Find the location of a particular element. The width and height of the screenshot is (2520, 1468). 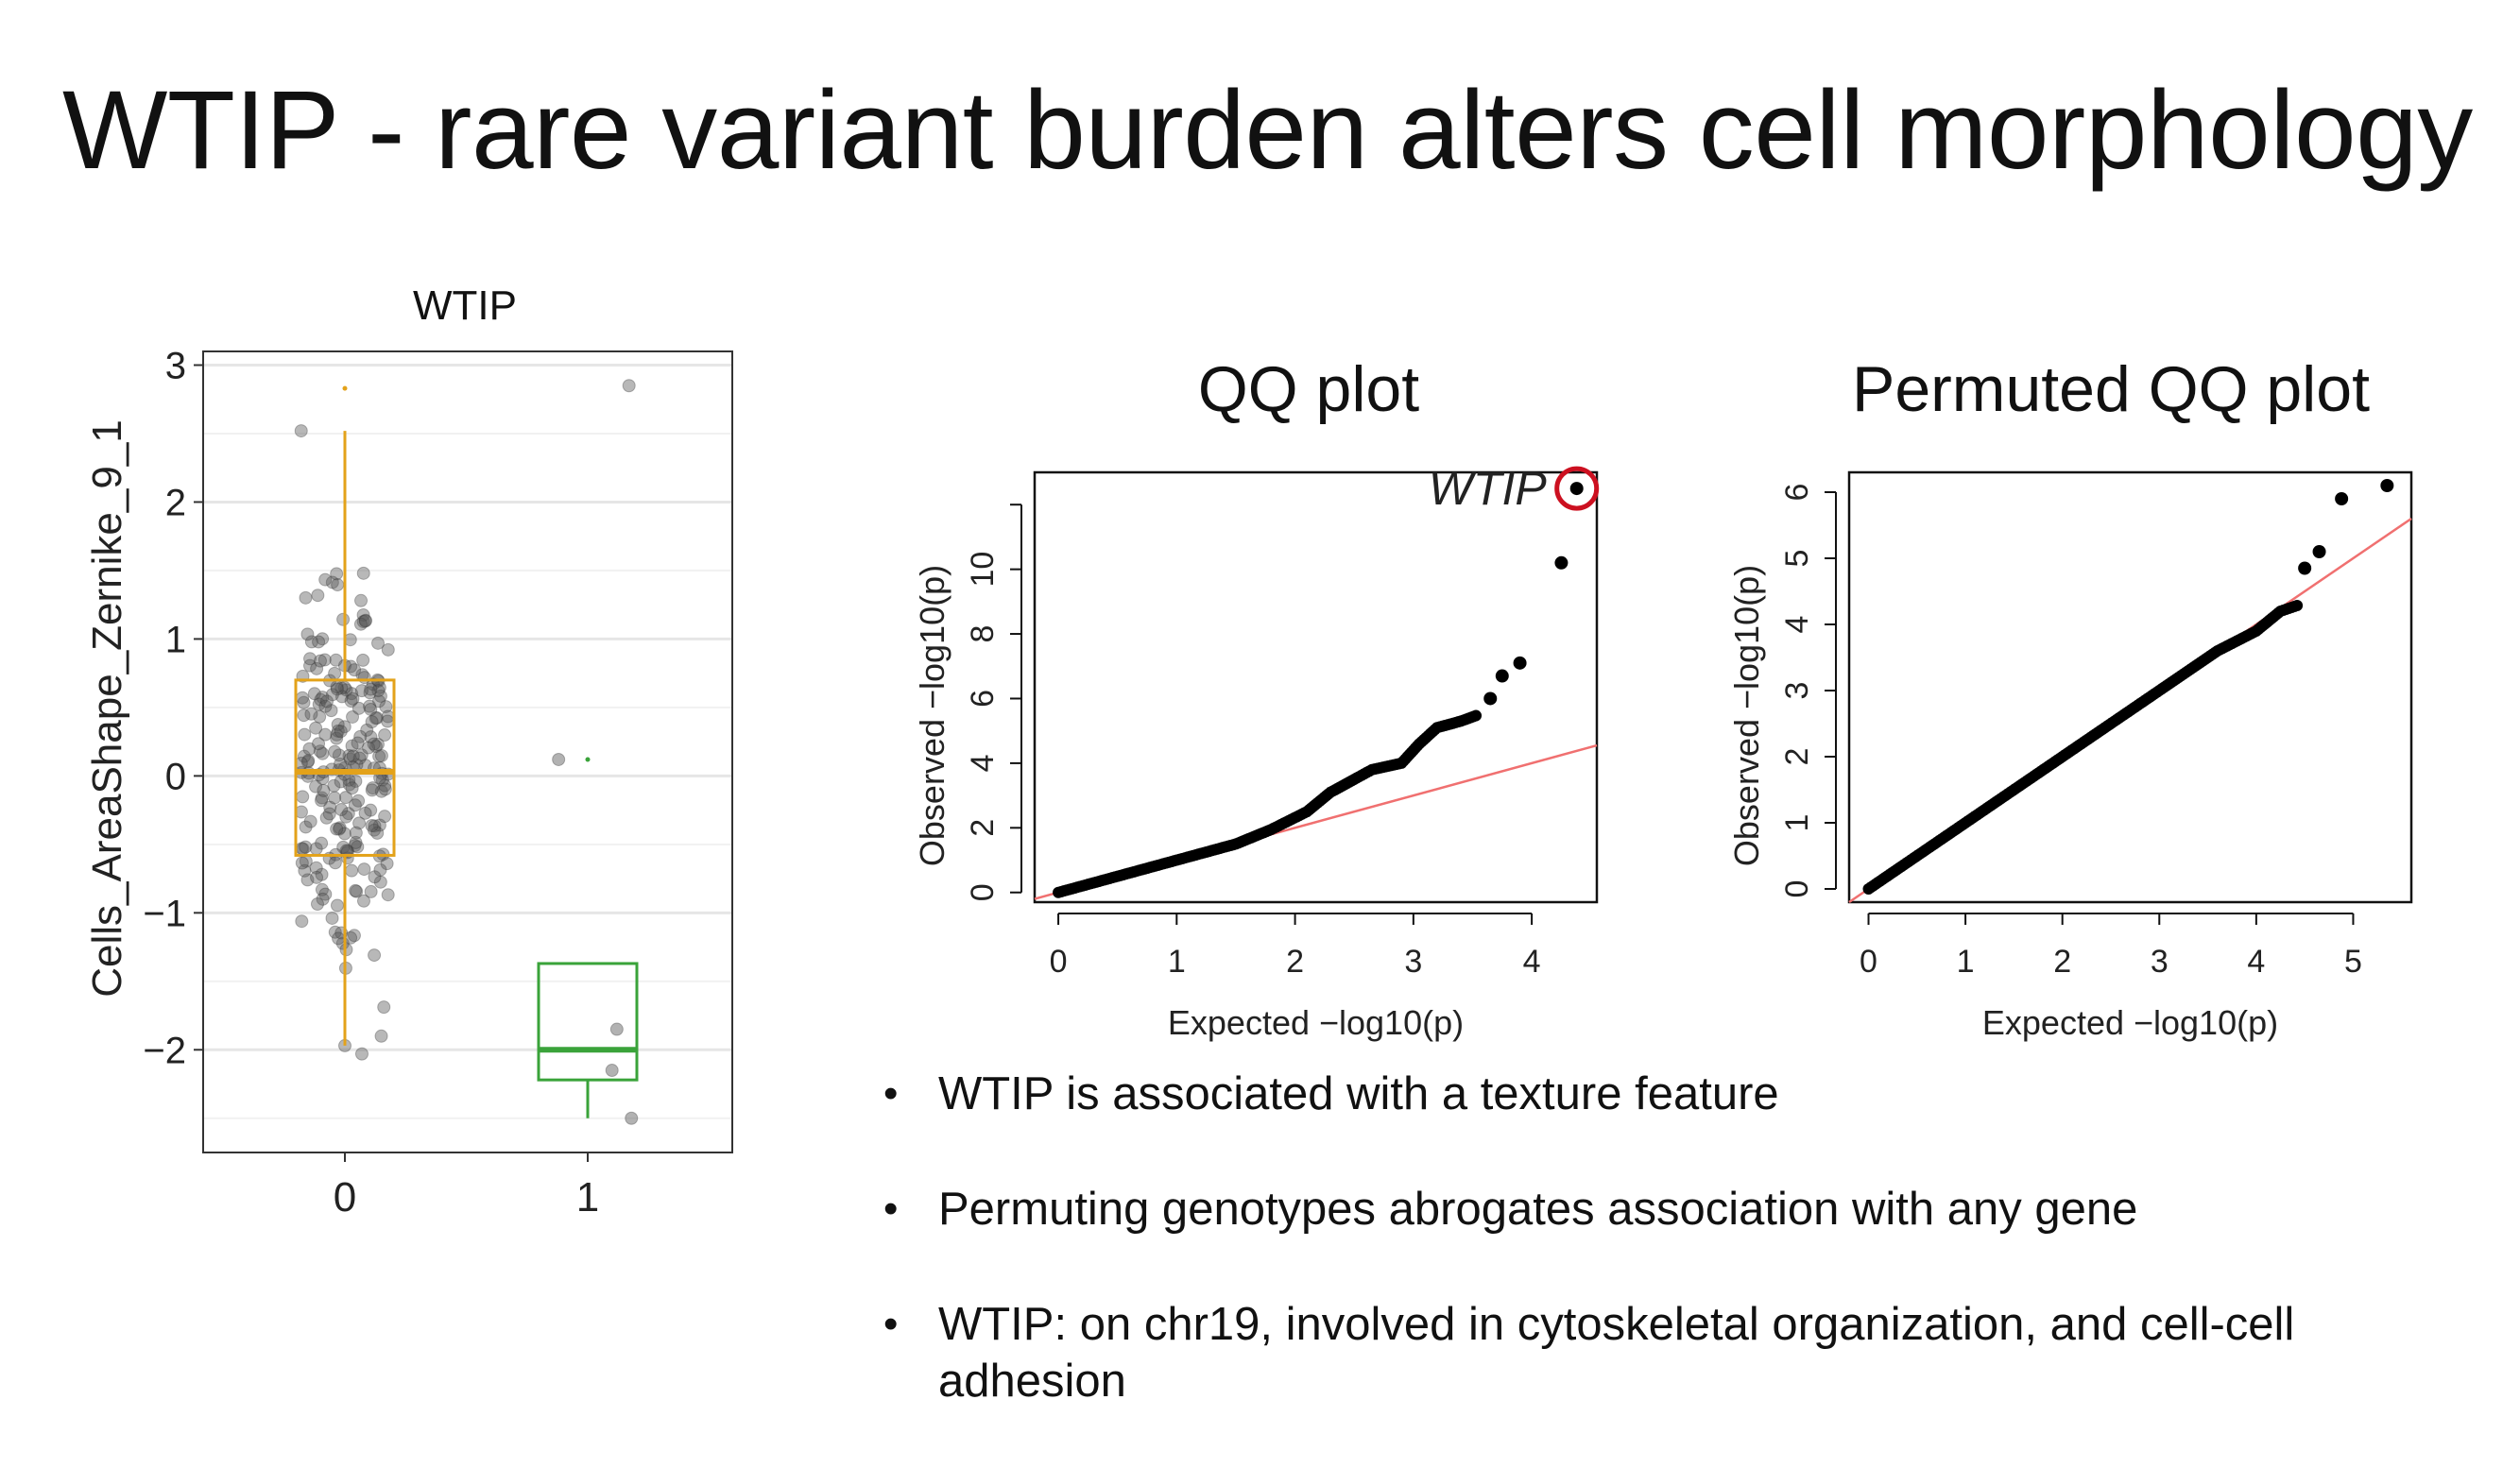

y-tick-label: −1 is located at coordinates (164, 913).